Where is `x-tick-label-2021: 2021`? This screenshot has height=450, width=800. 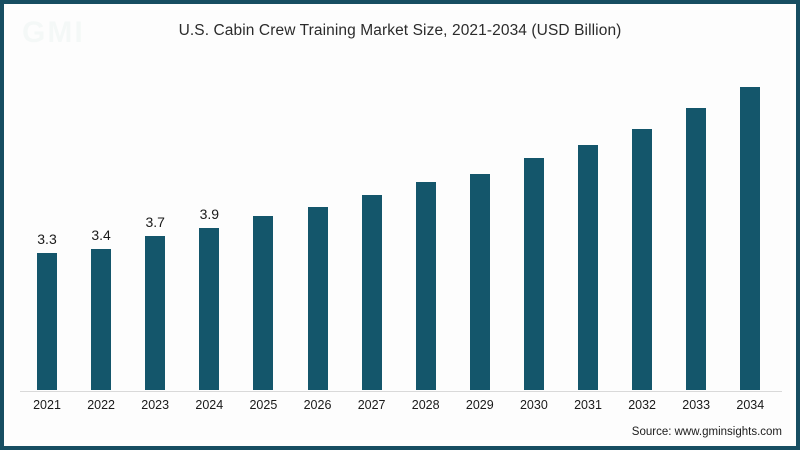 x-tick-label-2021: 2021 is located at coordinates (47, 405).